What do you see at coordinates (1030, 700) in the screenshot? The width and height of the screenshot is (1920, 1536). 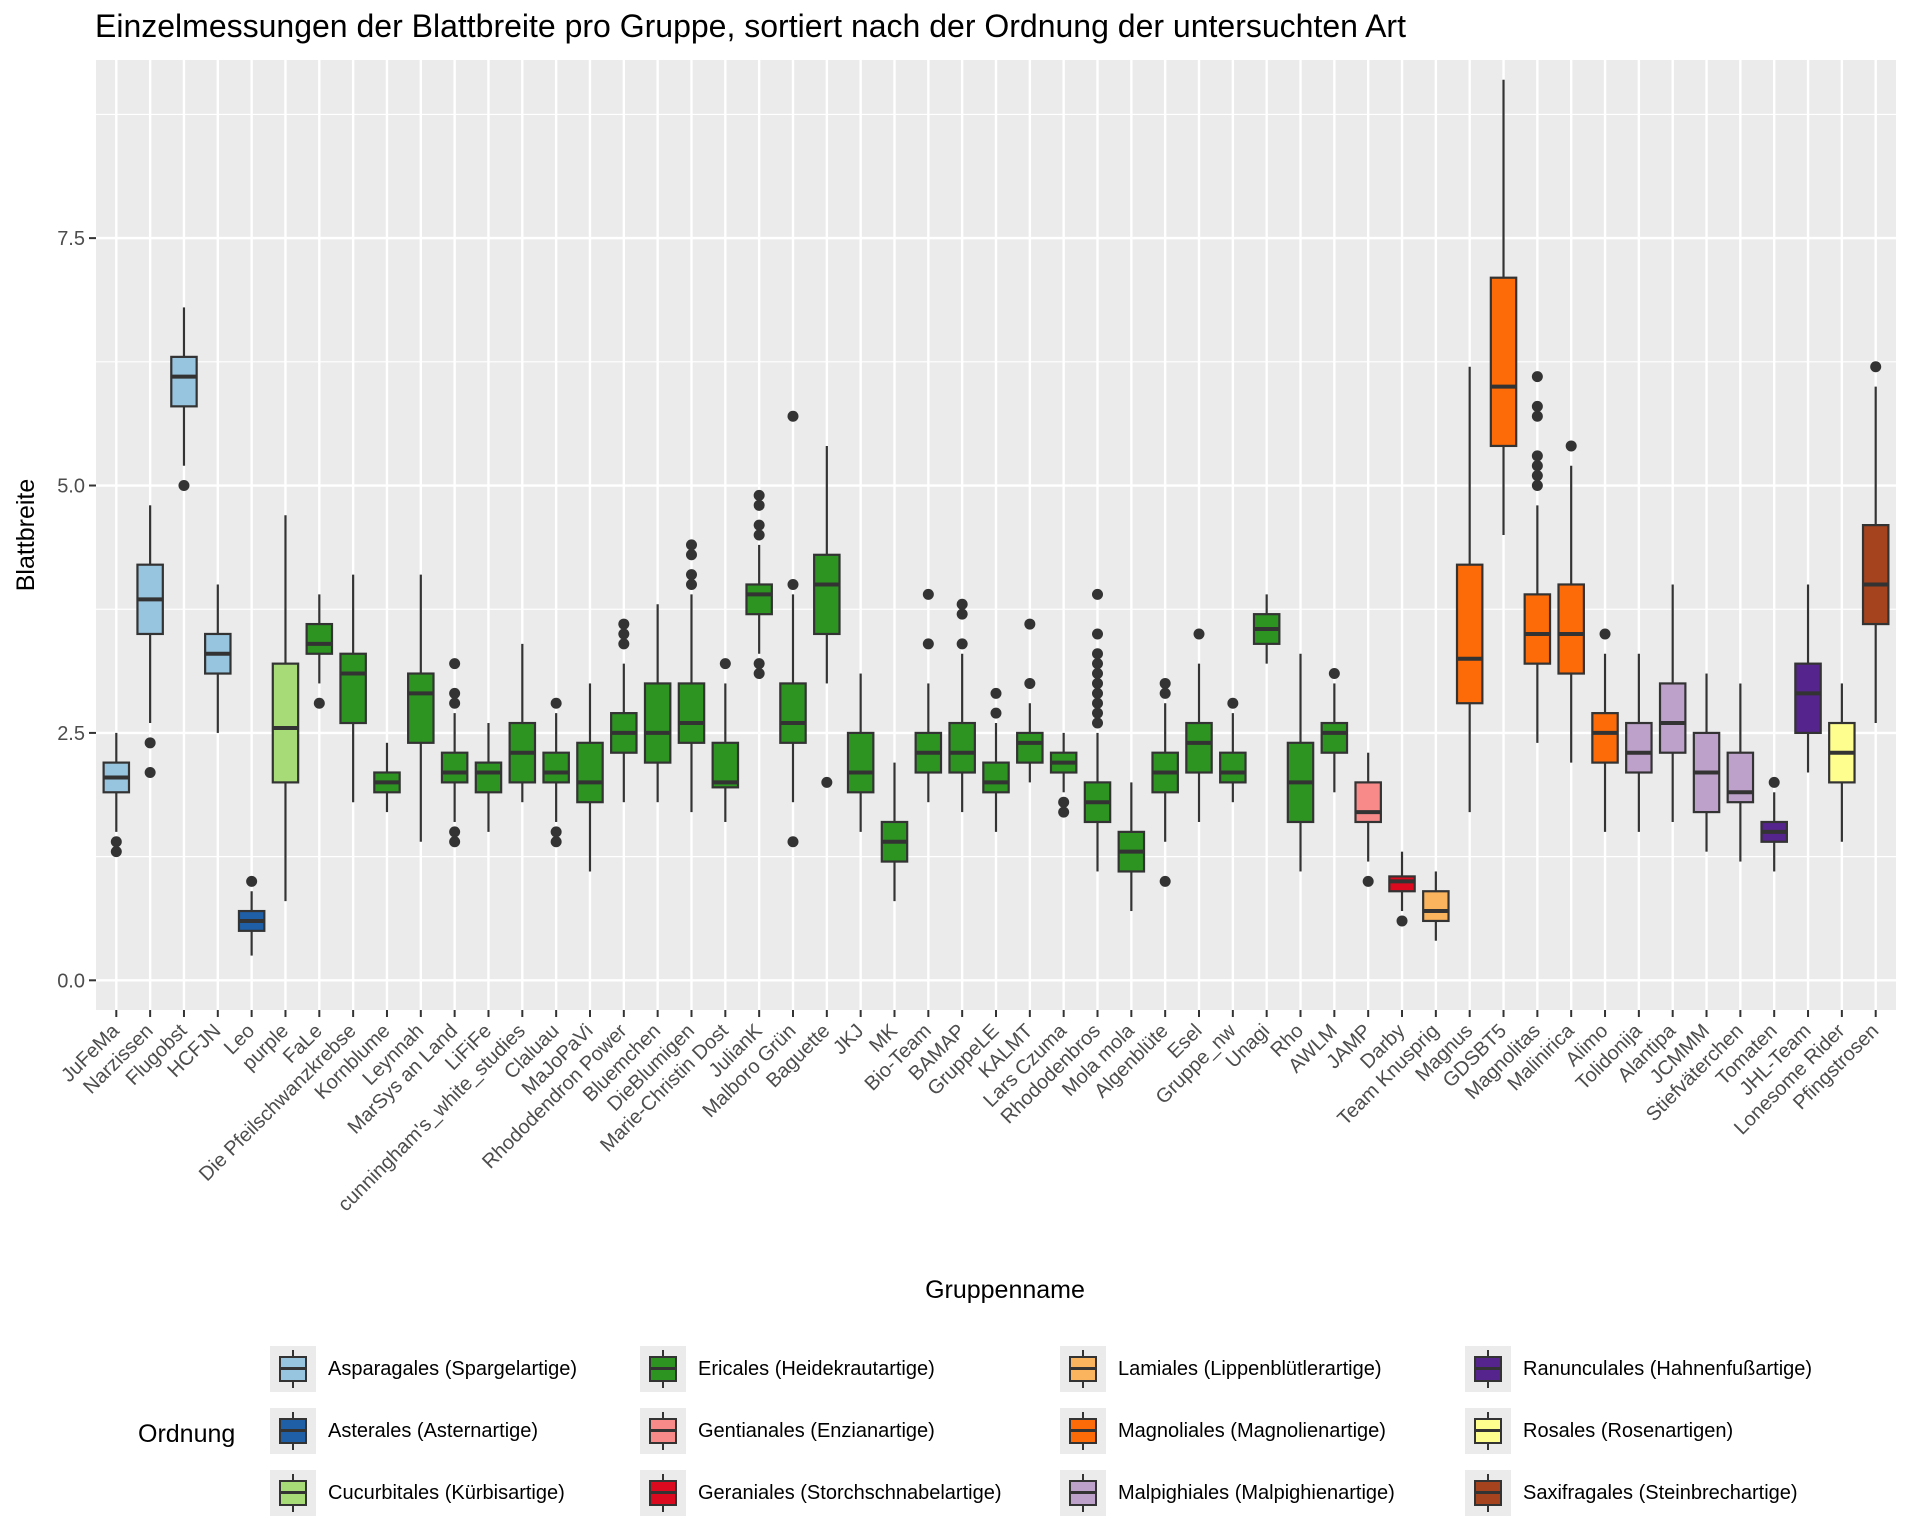 I see `box-kalmt` at bounding box center [1030, 700].